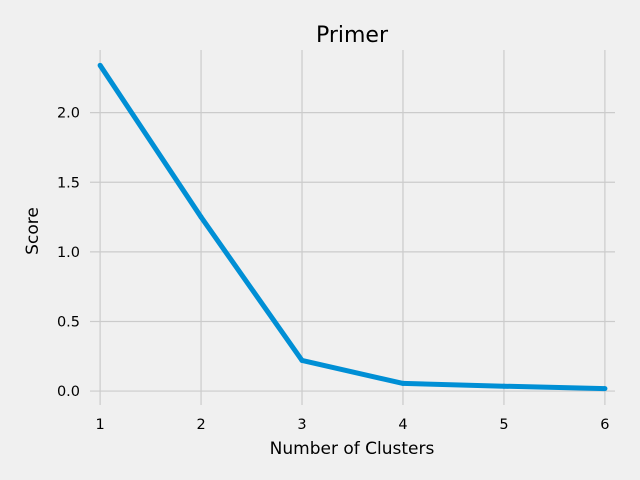  I want to click on y-tick-label: 1.0, so click(68, 253).